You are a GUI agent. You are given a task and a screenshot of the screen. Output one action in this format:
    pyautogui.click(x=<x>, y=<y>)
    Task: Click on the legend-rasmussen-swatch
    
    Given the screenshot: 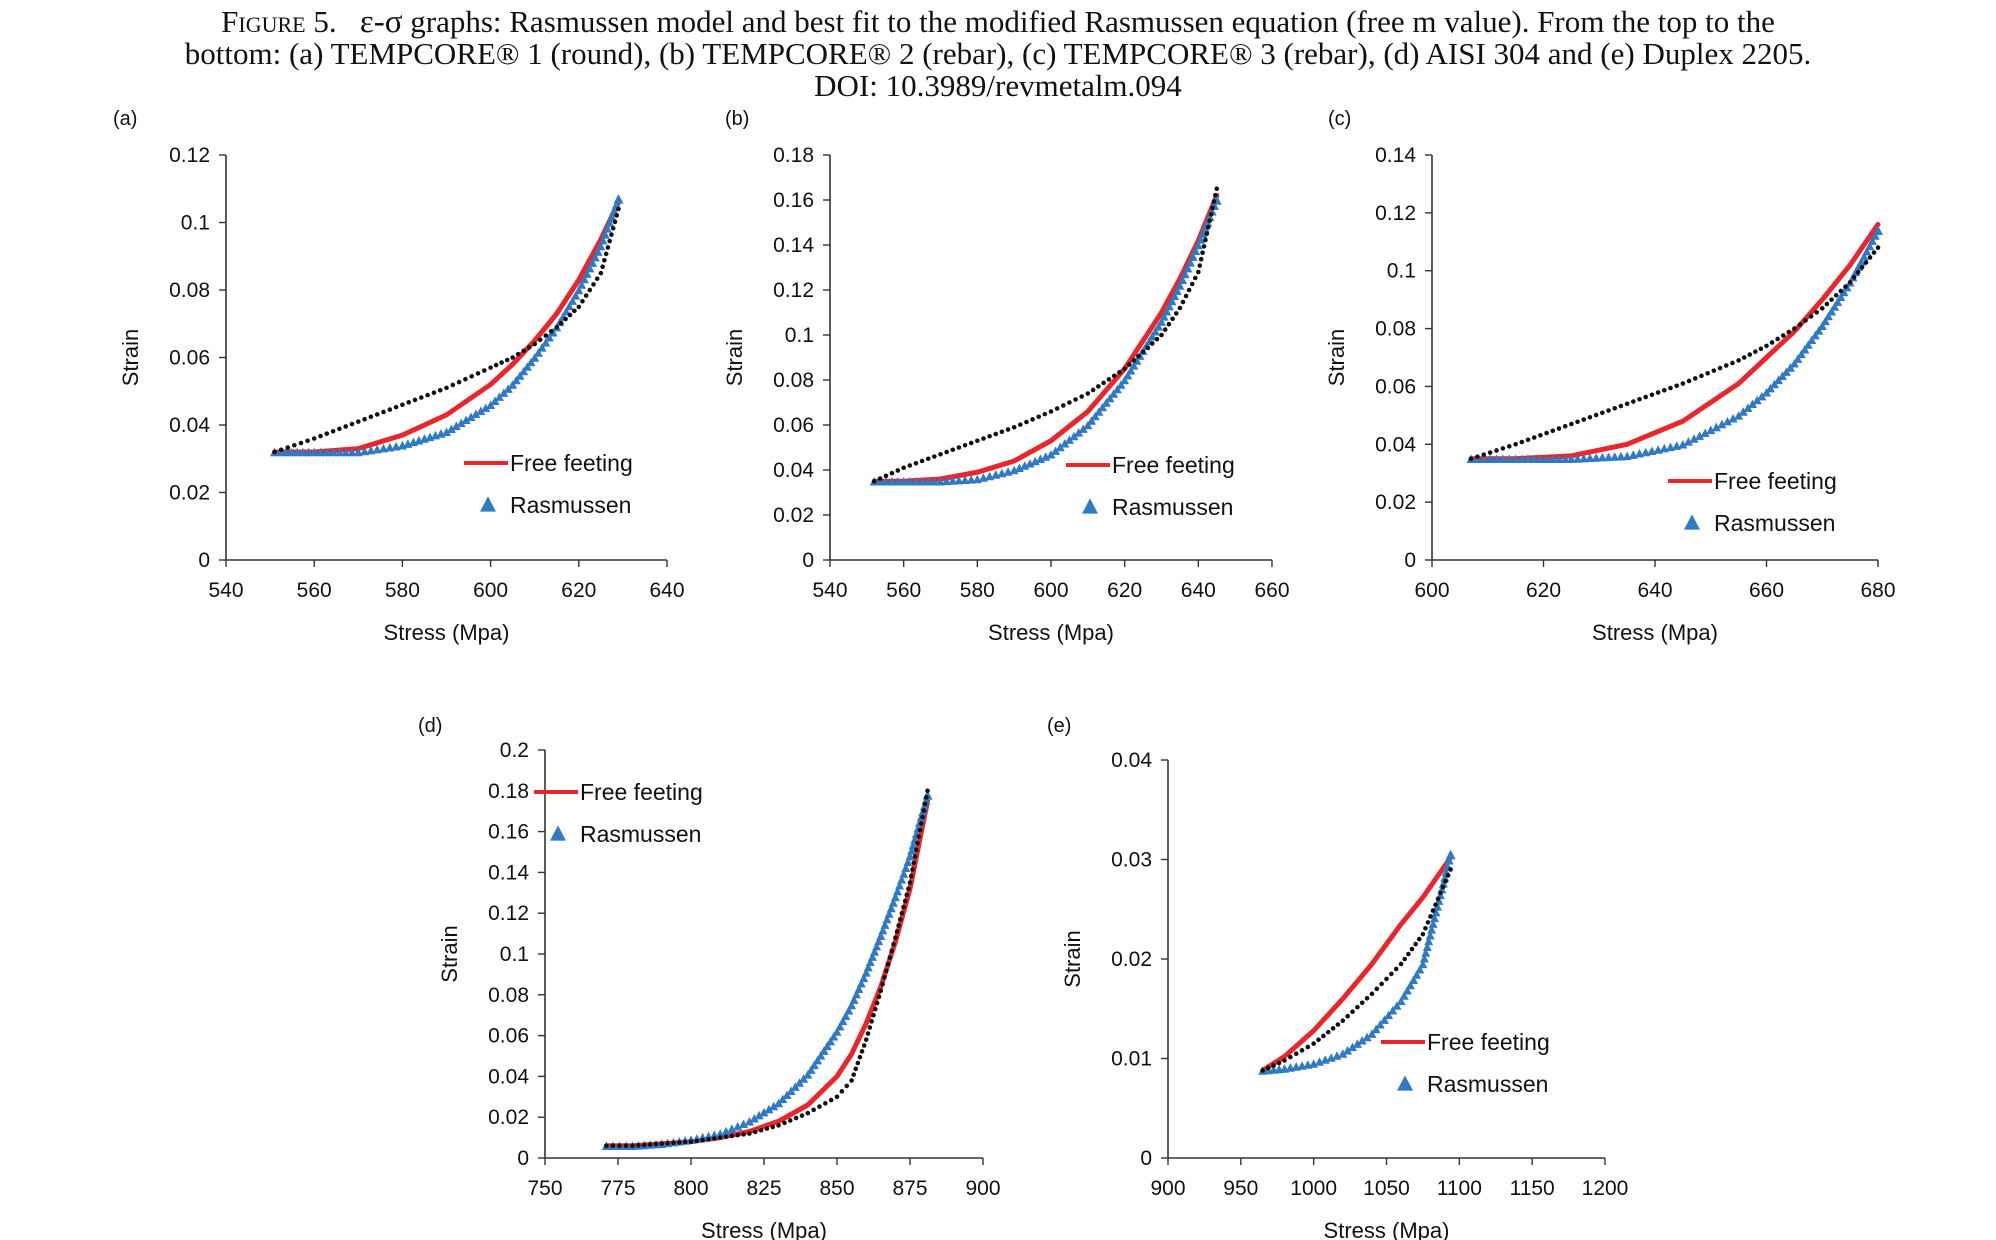 What is the action you would take?
    pyautogui.click(x=1692, y=522)
    